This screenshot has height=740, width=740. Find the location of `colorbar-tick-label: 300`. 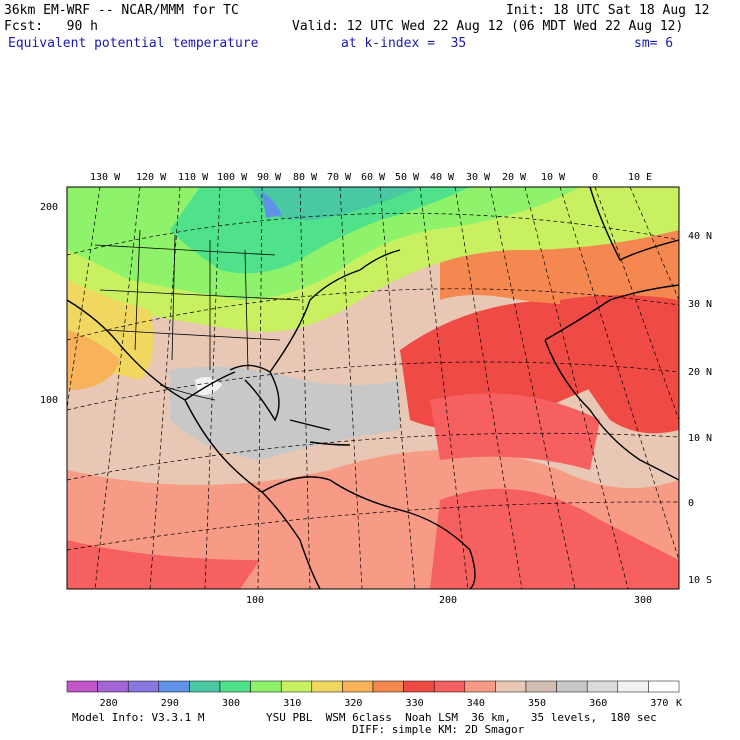

colorbar-tick-label: 300 is located at coordinates (231, 703).